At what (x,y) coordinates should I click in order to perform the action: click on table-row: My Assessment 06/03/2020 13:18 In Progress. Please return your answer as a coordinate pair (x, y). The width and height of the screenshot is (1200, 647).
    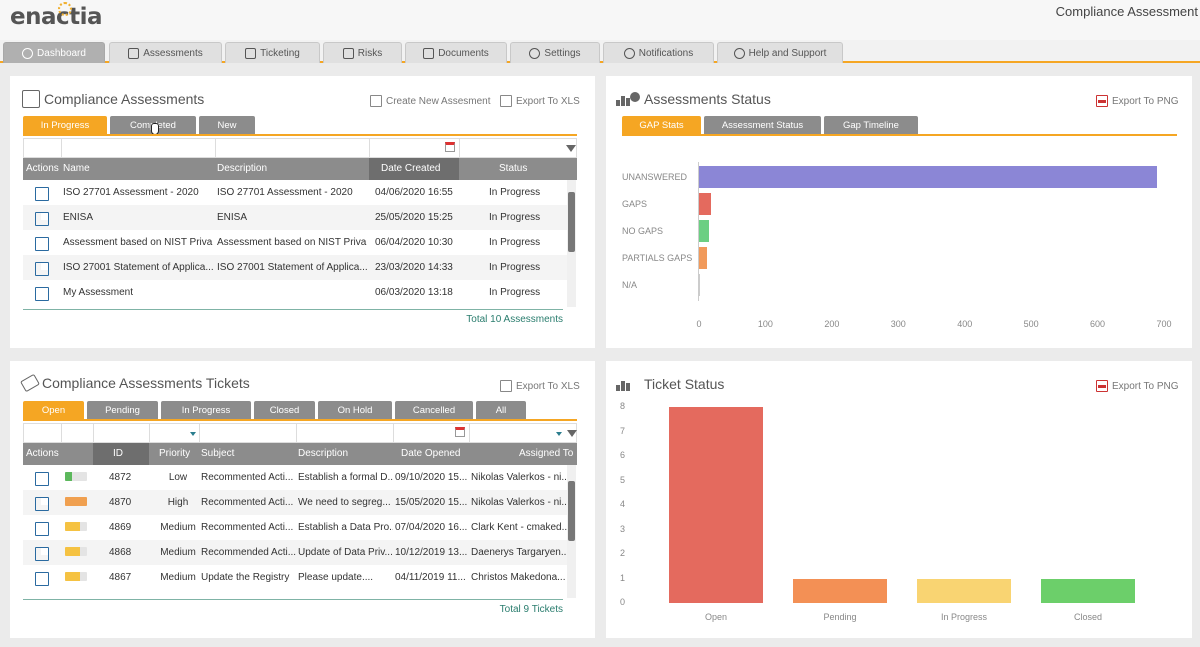
    Looking at the image, I should click on (295, 292).